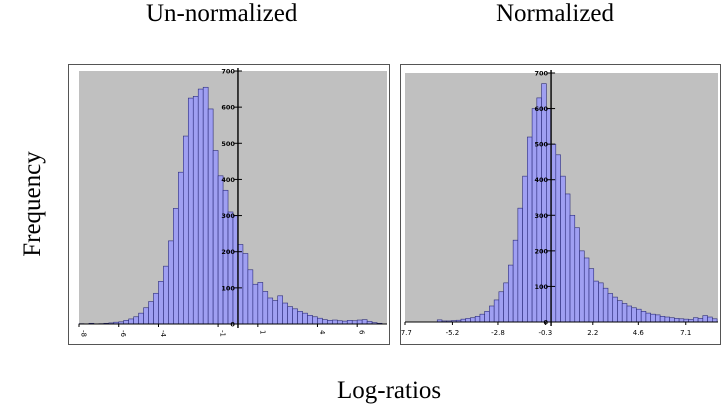  I want to click on x-tick-label: -1, so click(223, 333).